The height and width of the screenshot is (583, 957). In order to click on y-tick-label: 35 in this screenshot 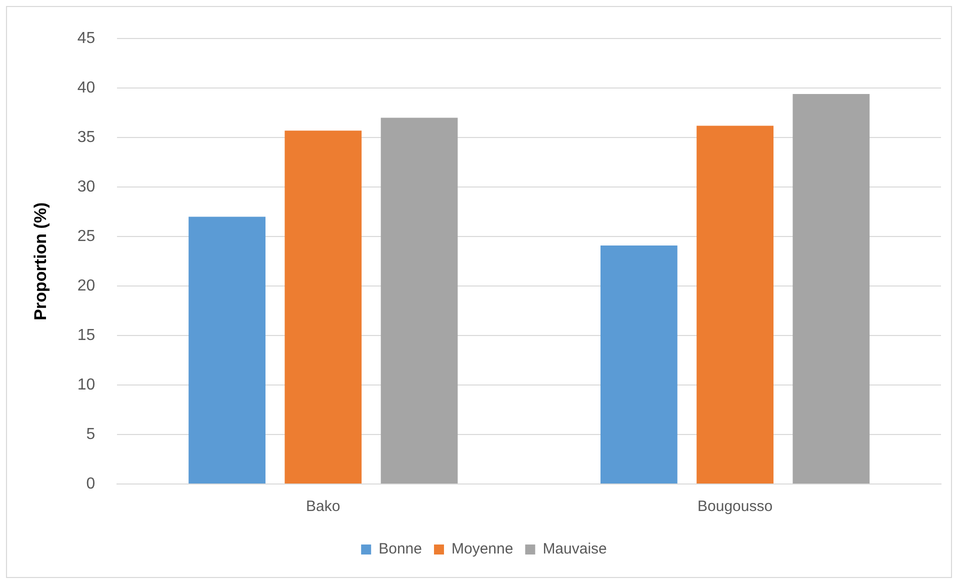, I will do `click(86, 137)`.